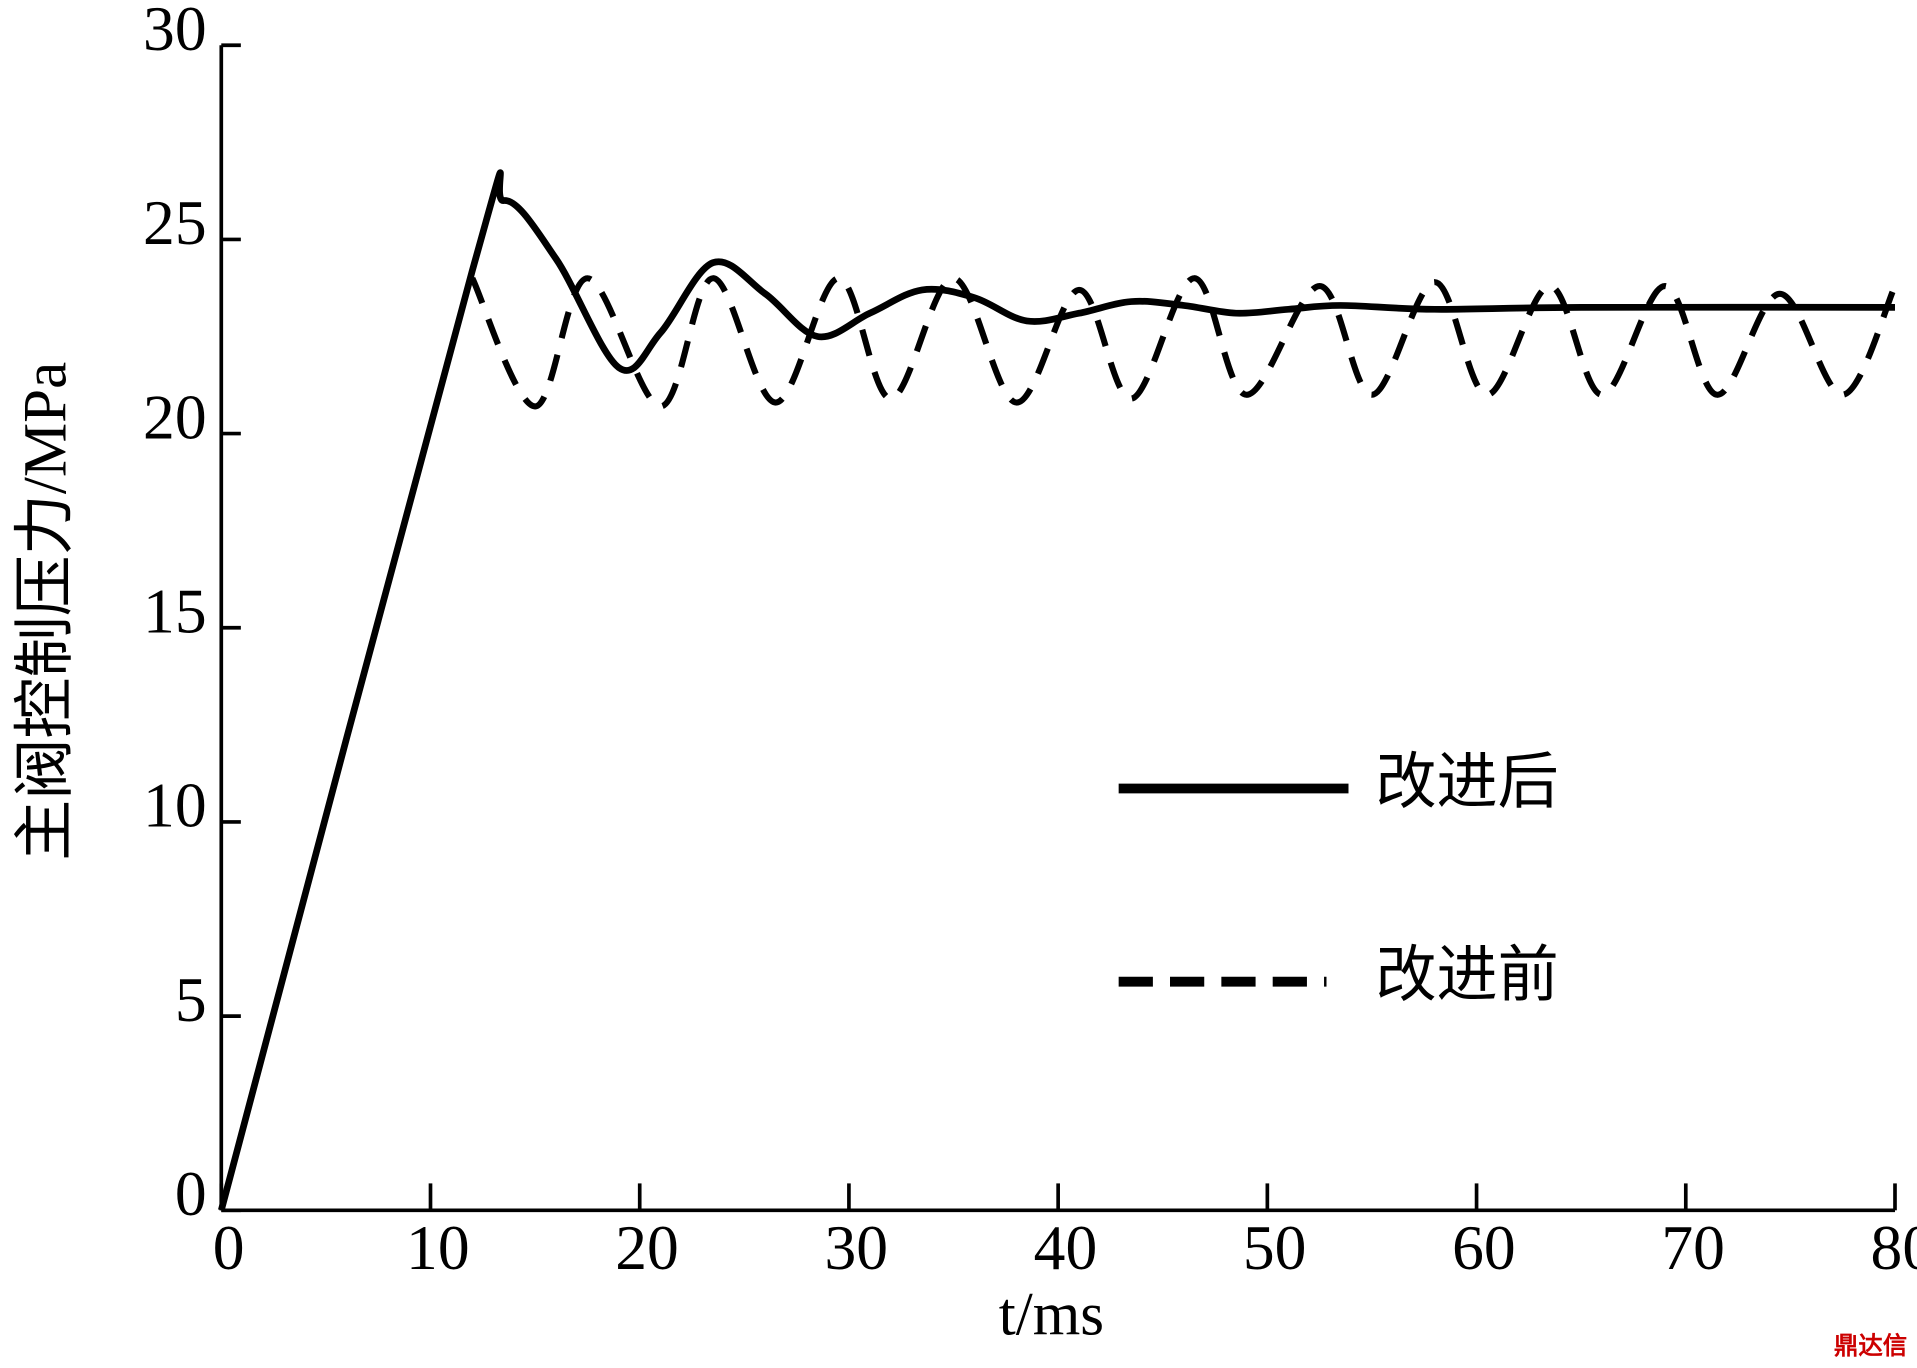 This screenshot has height=1368, width=1917. Describe the element at coordinates (175, 32) in the screenshot. I see `y-tick-label: 30` at that location.